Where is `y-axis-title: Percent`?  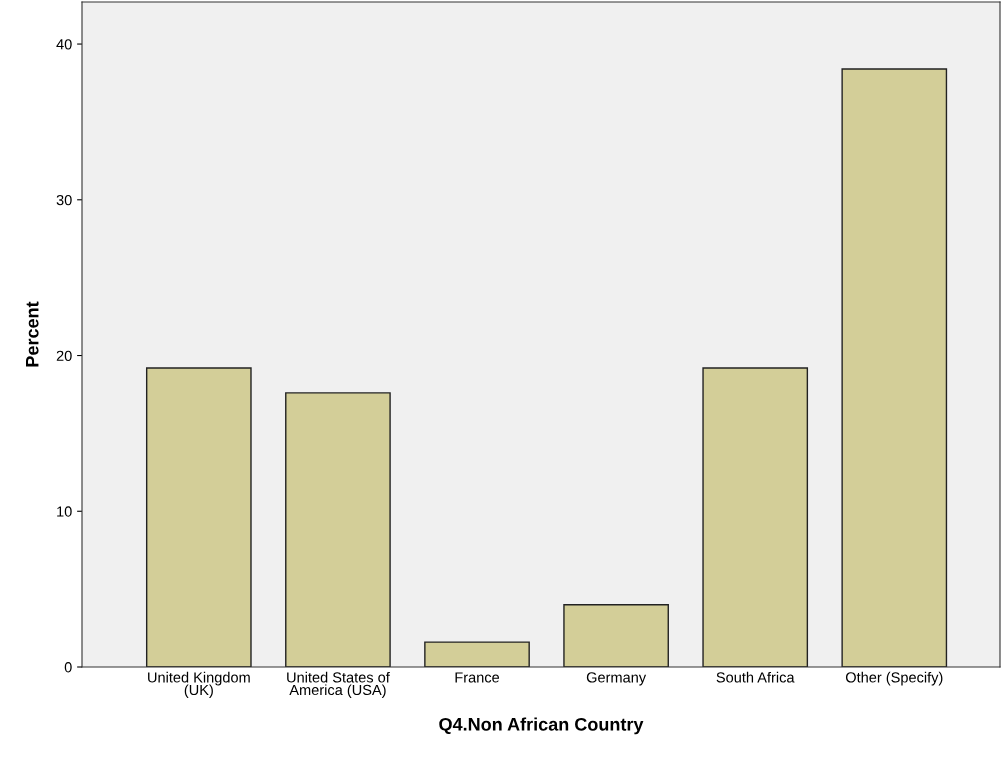
y-axis-title: Percent is located at coordinates (32, 334).